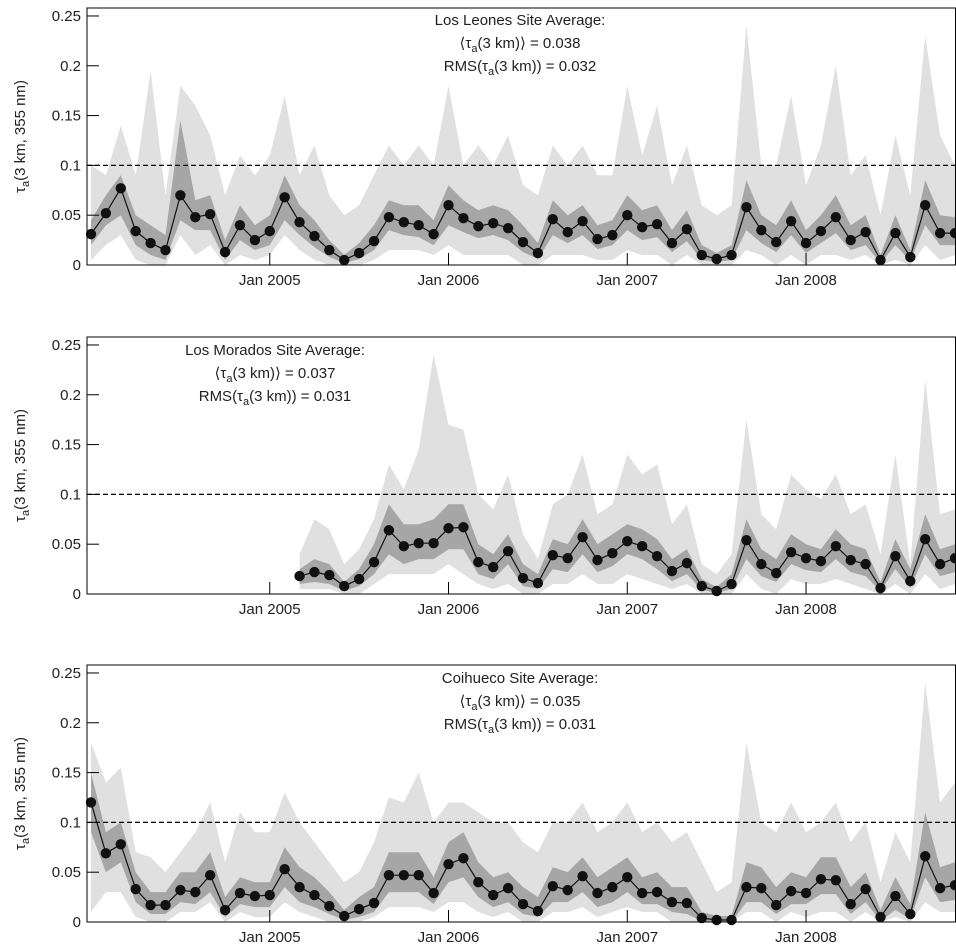  I want to click on rich-text: ⟨τa(3 km)⟩ = 0.037, so click(275, 375).